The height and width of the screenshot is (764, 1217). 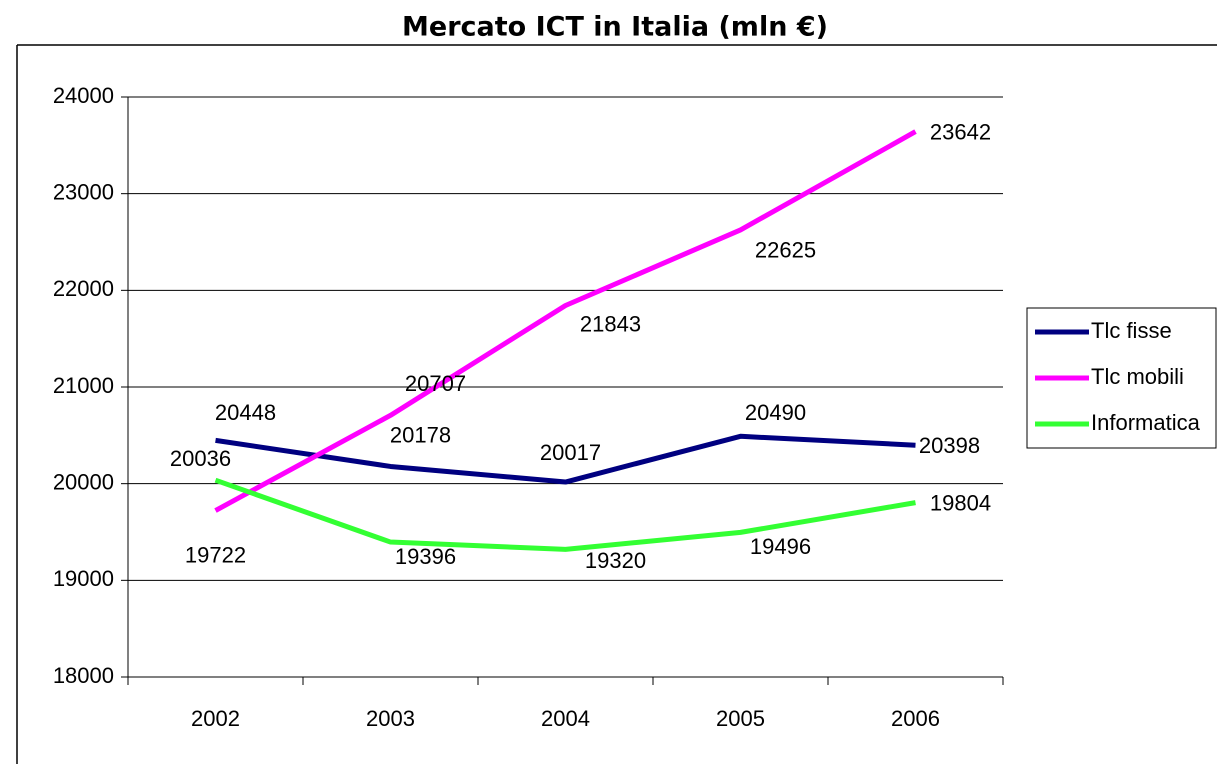 What do you see at coordinates (960, 131) in the screenshot?
I see `data-label: 23642` at bounding box center [960, 131].